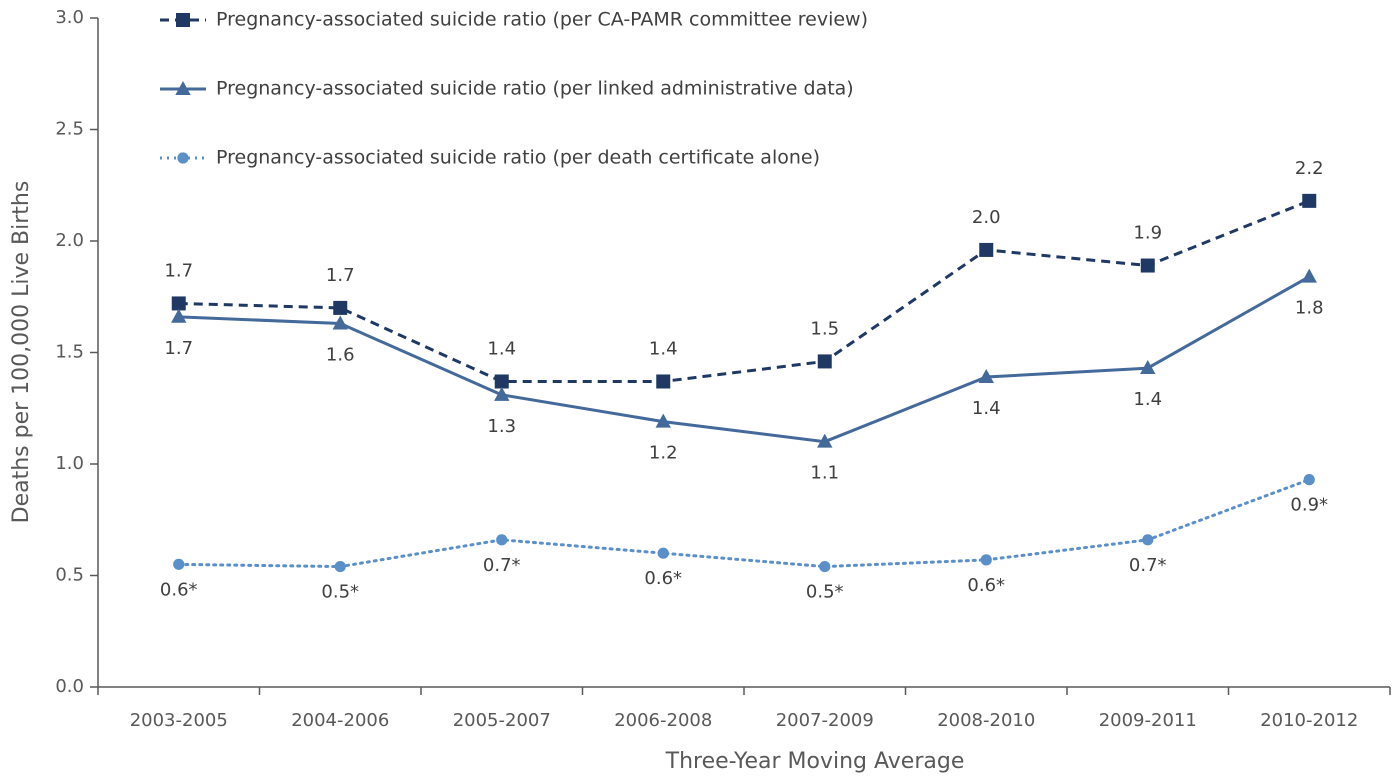 The height and width of the screenshot is (778, 1392). I want to click on x-tick-label: 2006-2008, so click(663, 720).